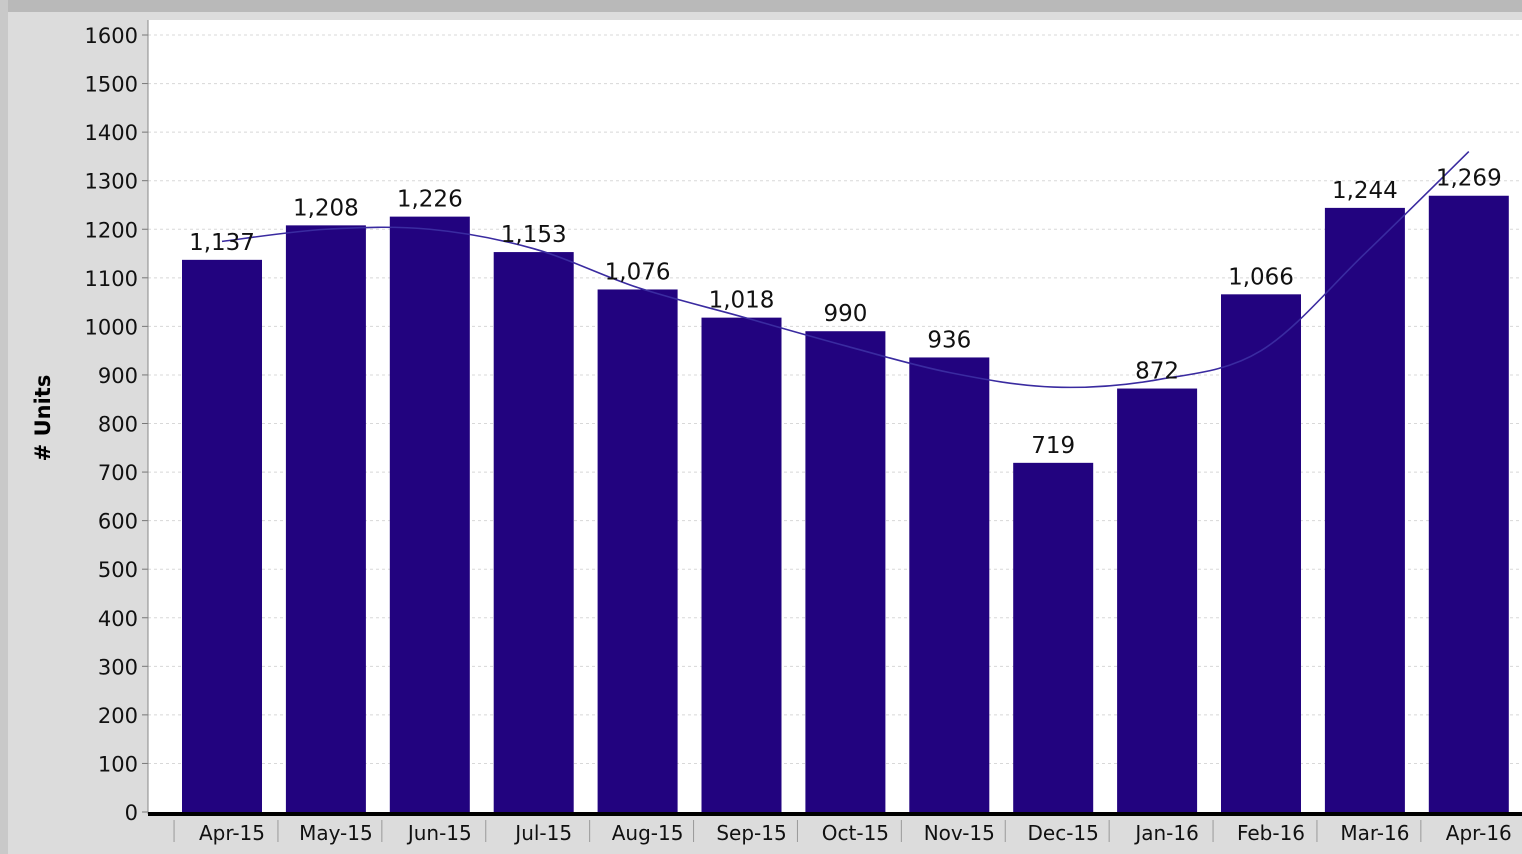  I want to click on x-tick-label: Jun-15, so click(439, 833).